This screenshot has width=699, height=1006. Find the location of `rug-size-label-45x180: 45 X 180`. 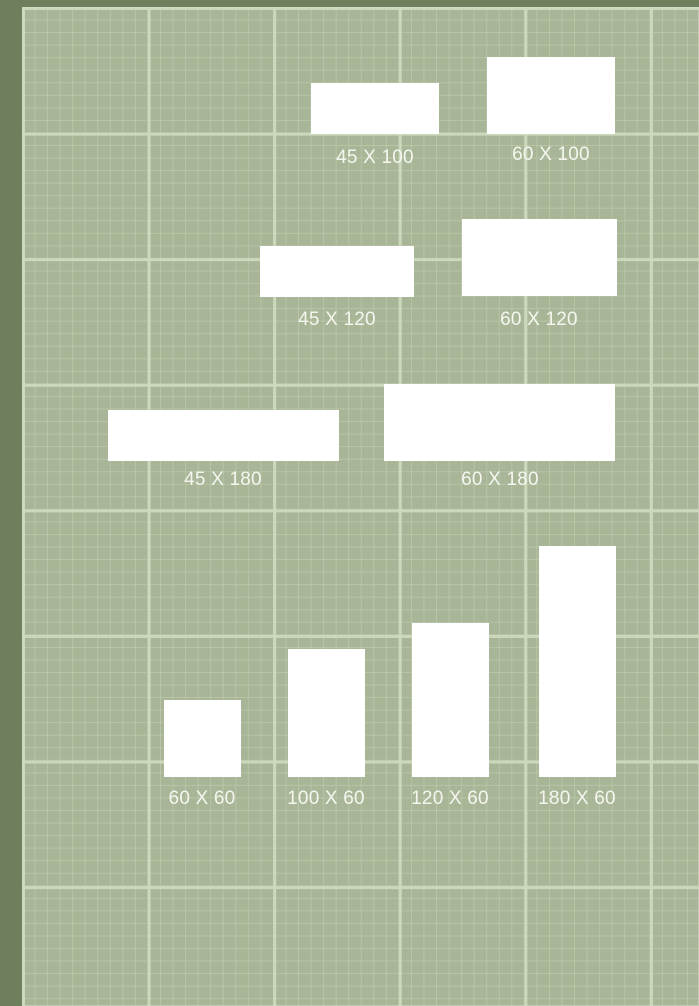

rug-size-label-45x180: 45 X 180 is located at coordinates (223, 479).